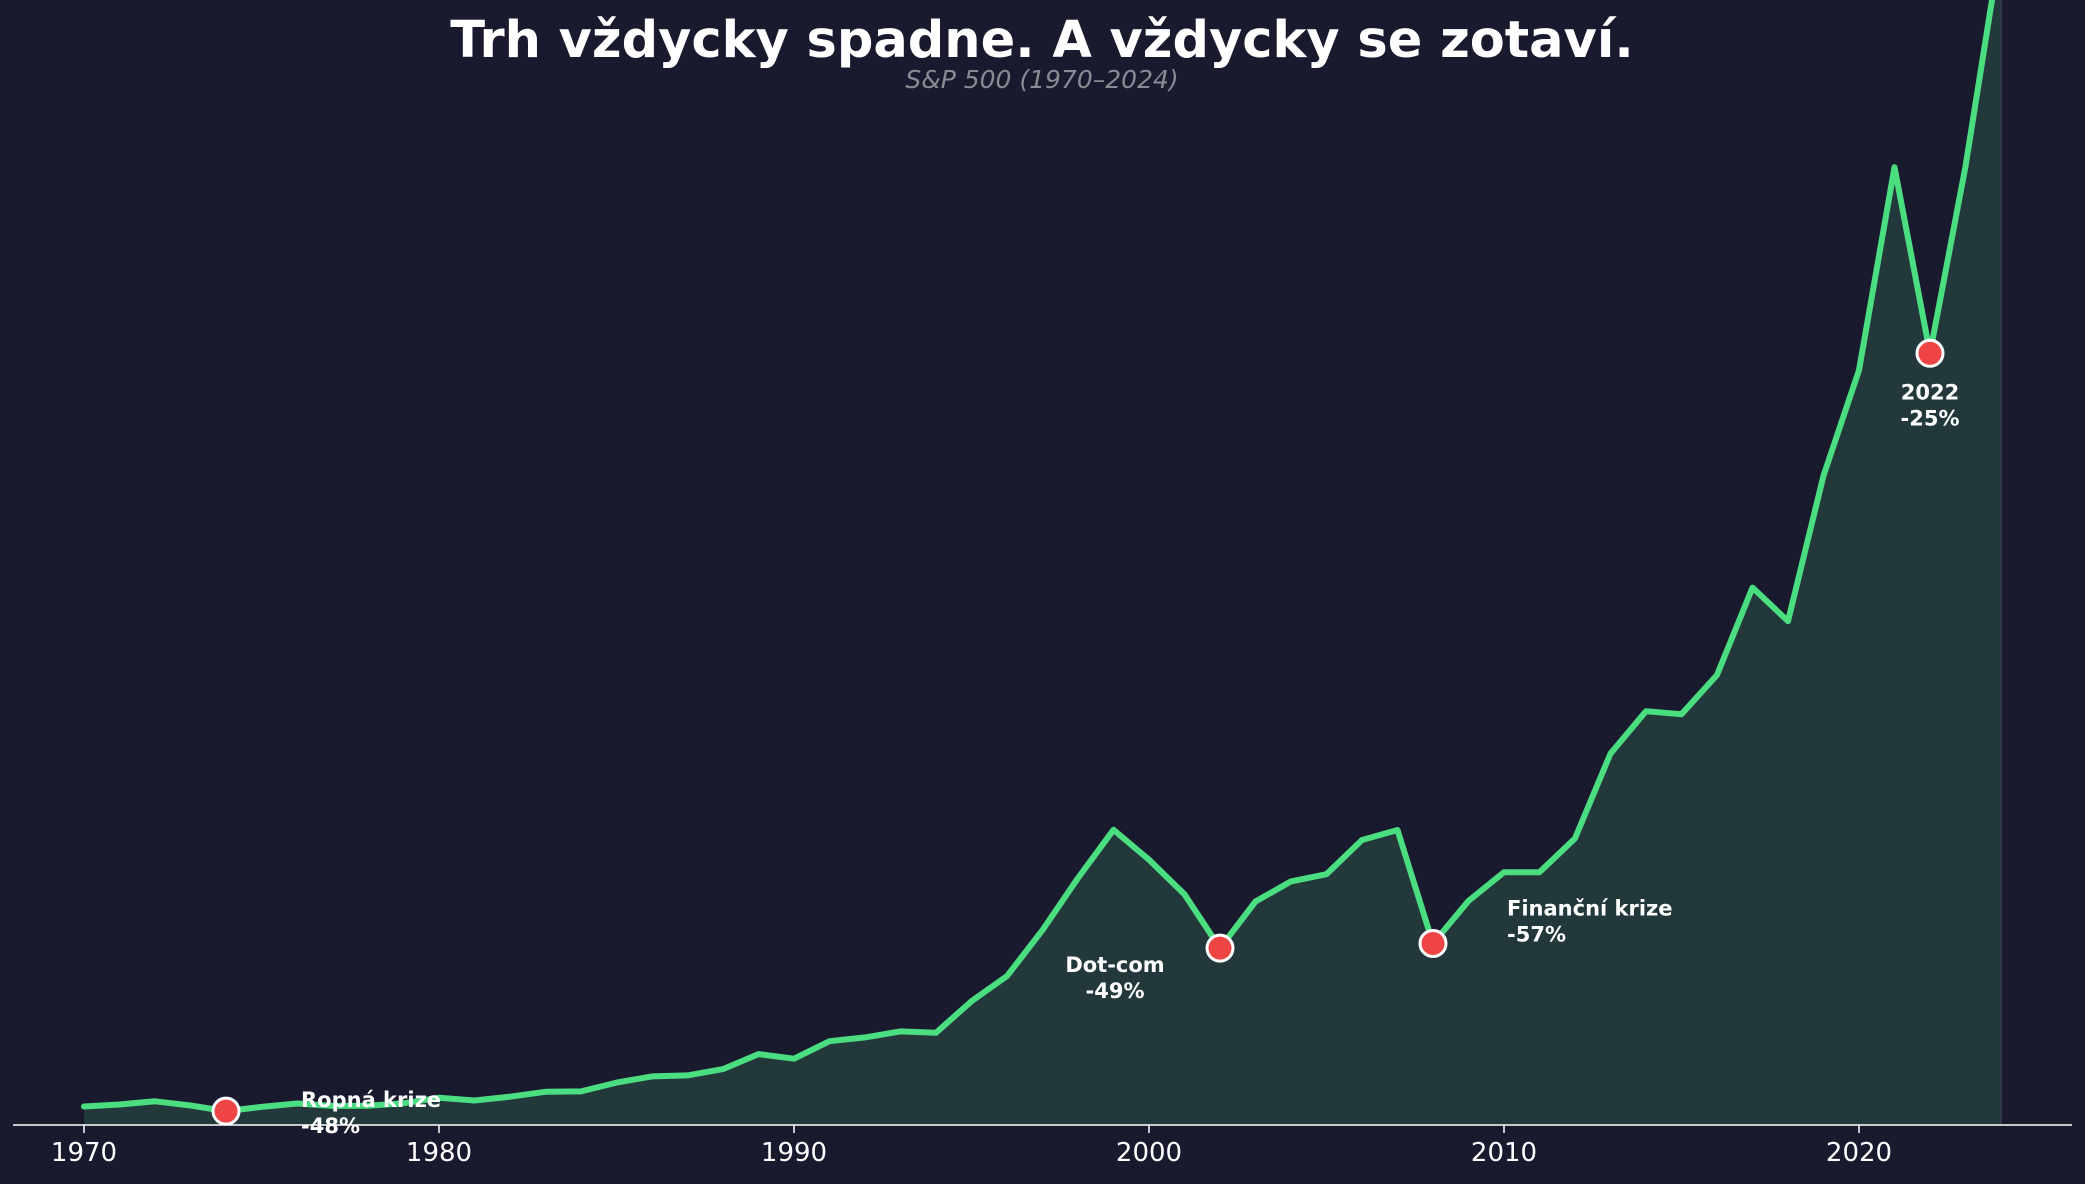 This screenshot has width=2085, height=1184. Describe the element at coordinates (1114, 965) in the screenshot. I see `annotation-label: Dot-com` at that location.